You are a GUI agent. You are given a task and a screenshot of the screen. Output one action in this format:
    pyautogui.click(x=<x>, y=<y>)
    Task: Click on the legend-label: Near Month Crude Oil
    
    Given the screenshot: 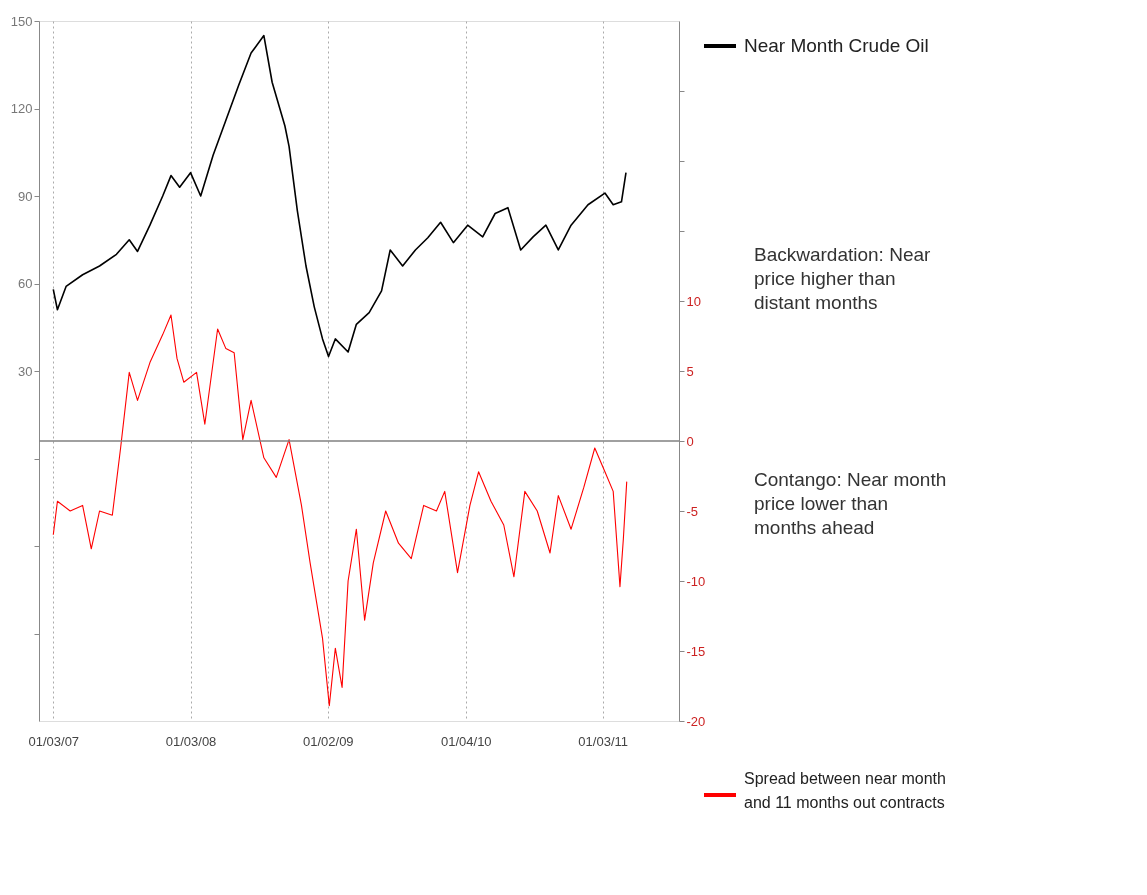 What is the action you would take?
    pyautogui.click(x=836, y=45)
    